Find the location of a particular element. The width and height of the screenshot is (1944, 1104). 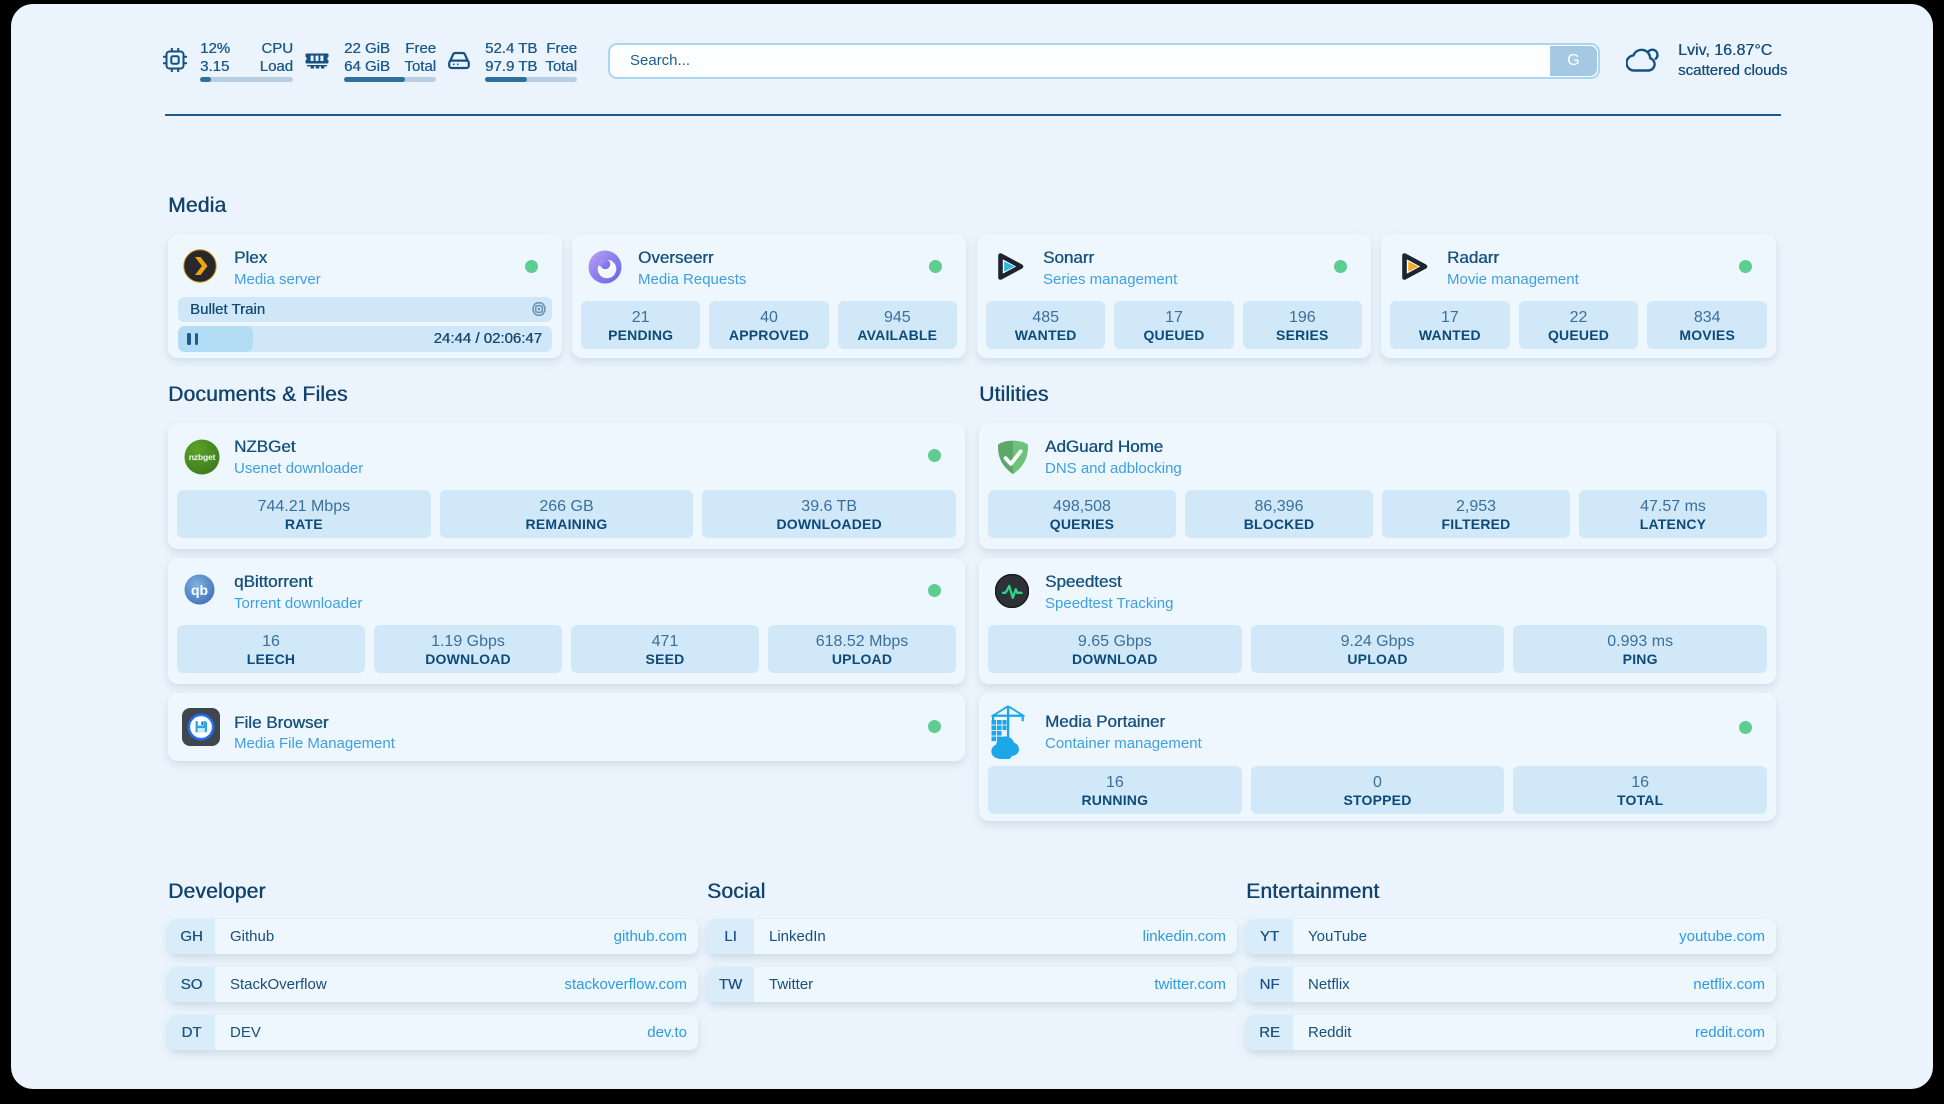

svg-text: nzbget is located at coordinates (202, 457).